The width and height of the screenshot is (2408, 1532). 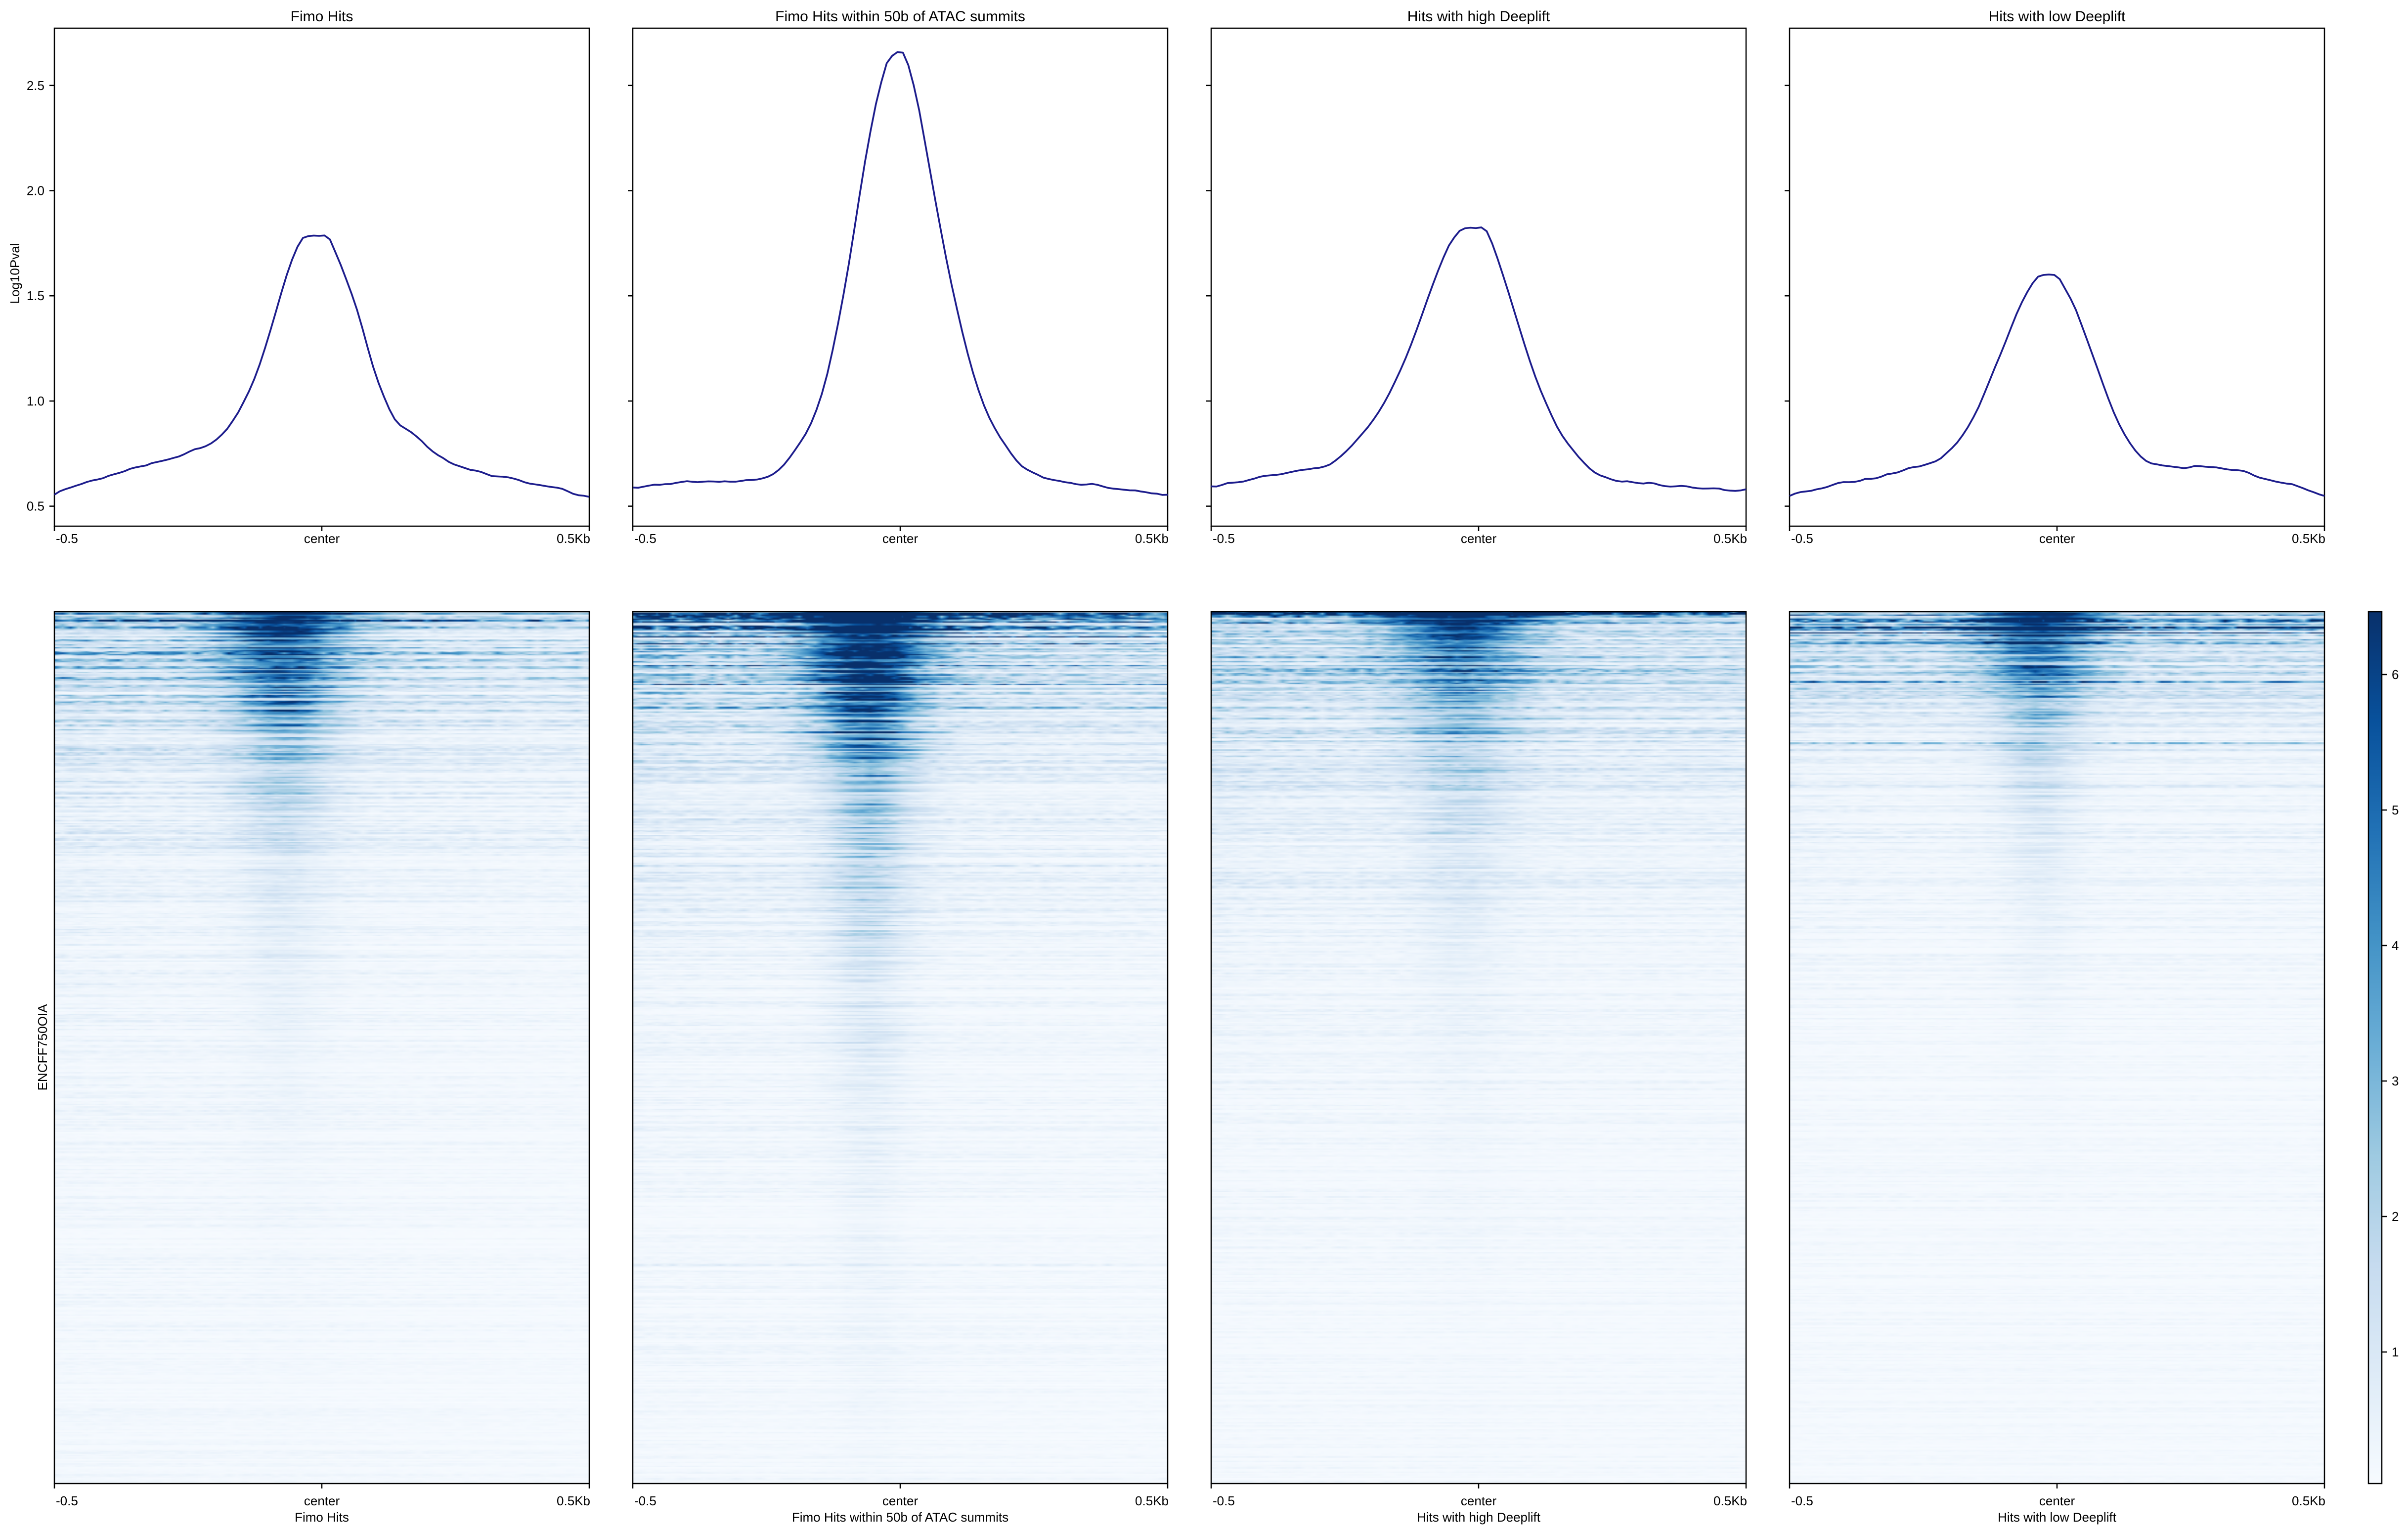 What do you see at coordinates (2395, 1352) in the screenshot?
I see `svg-text: 1` at bounding box center [2395, 1352].